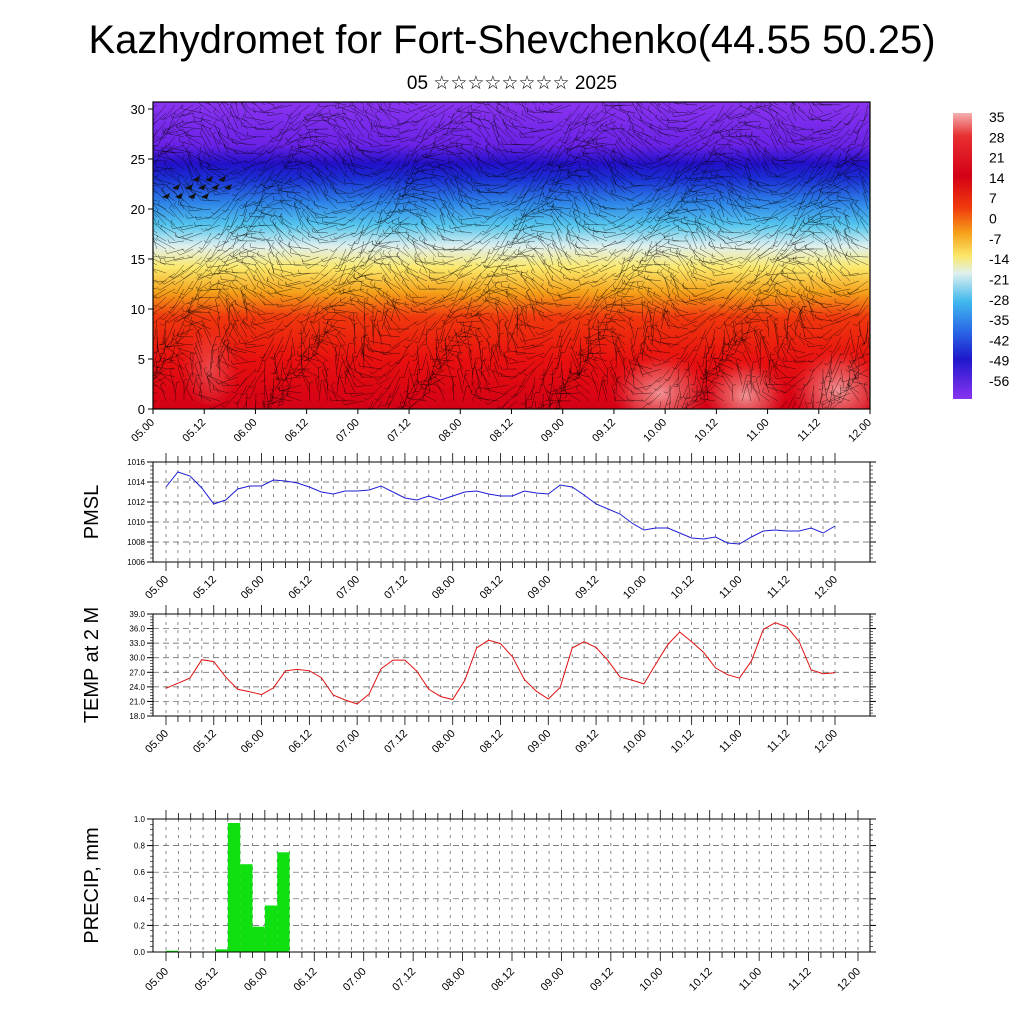 This screenshot has width=1024, height=1024. What do you see at coordinates (137, 701) in the screenshot?
I see `y-tick-label: 21.0` at bounding box center [137, 701].